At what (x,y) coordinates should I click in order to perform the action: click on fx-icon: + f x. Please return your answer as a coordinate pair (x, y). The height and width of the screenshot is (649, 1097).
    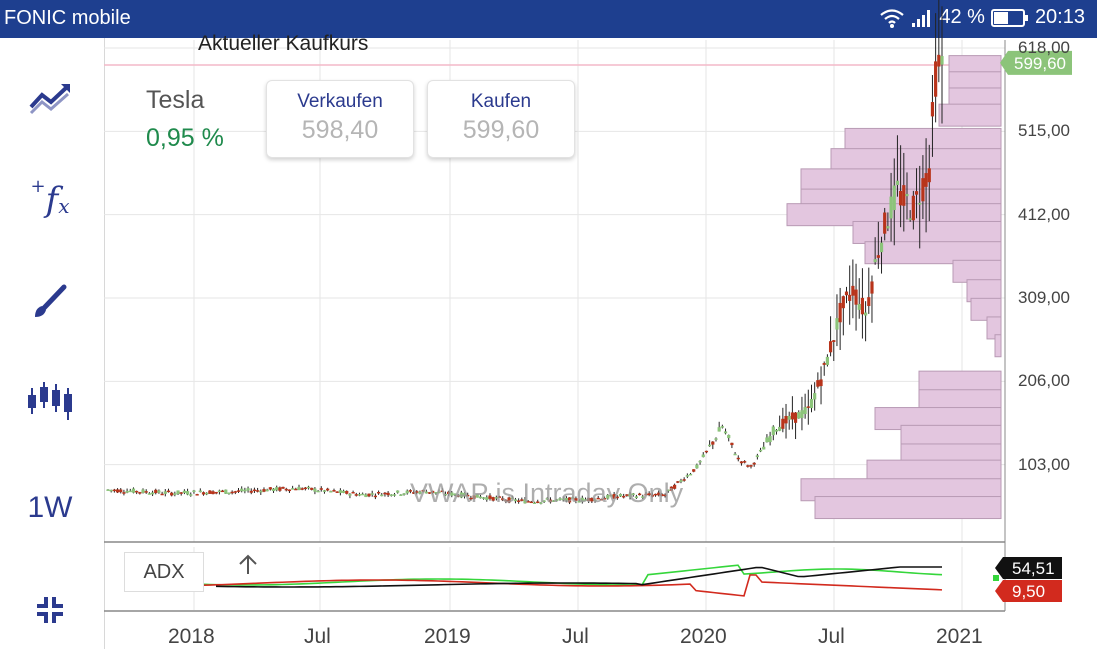
    Looking at the image, I should click on (50, 198).